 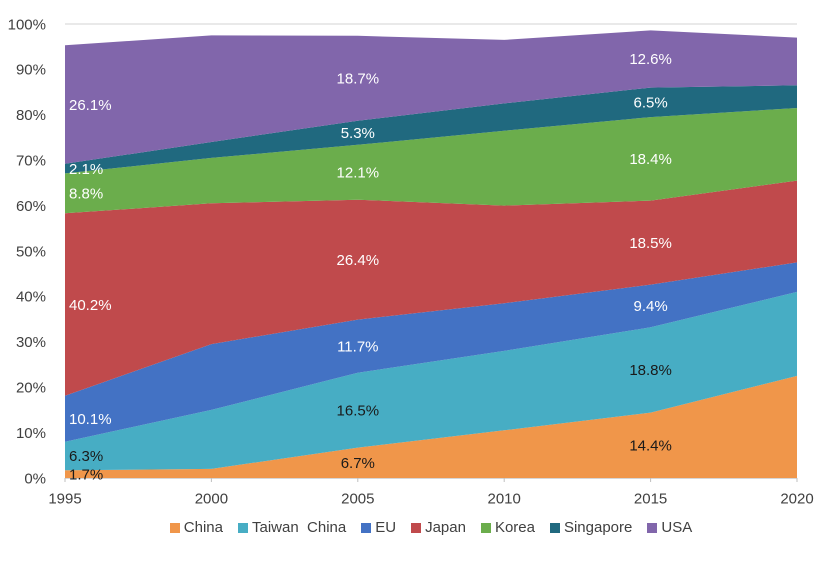 What do you see at coordinates (31, 433) in the screenshot?
I see `y-axis-tick-label: 10%` at bounding box center [31, 433].